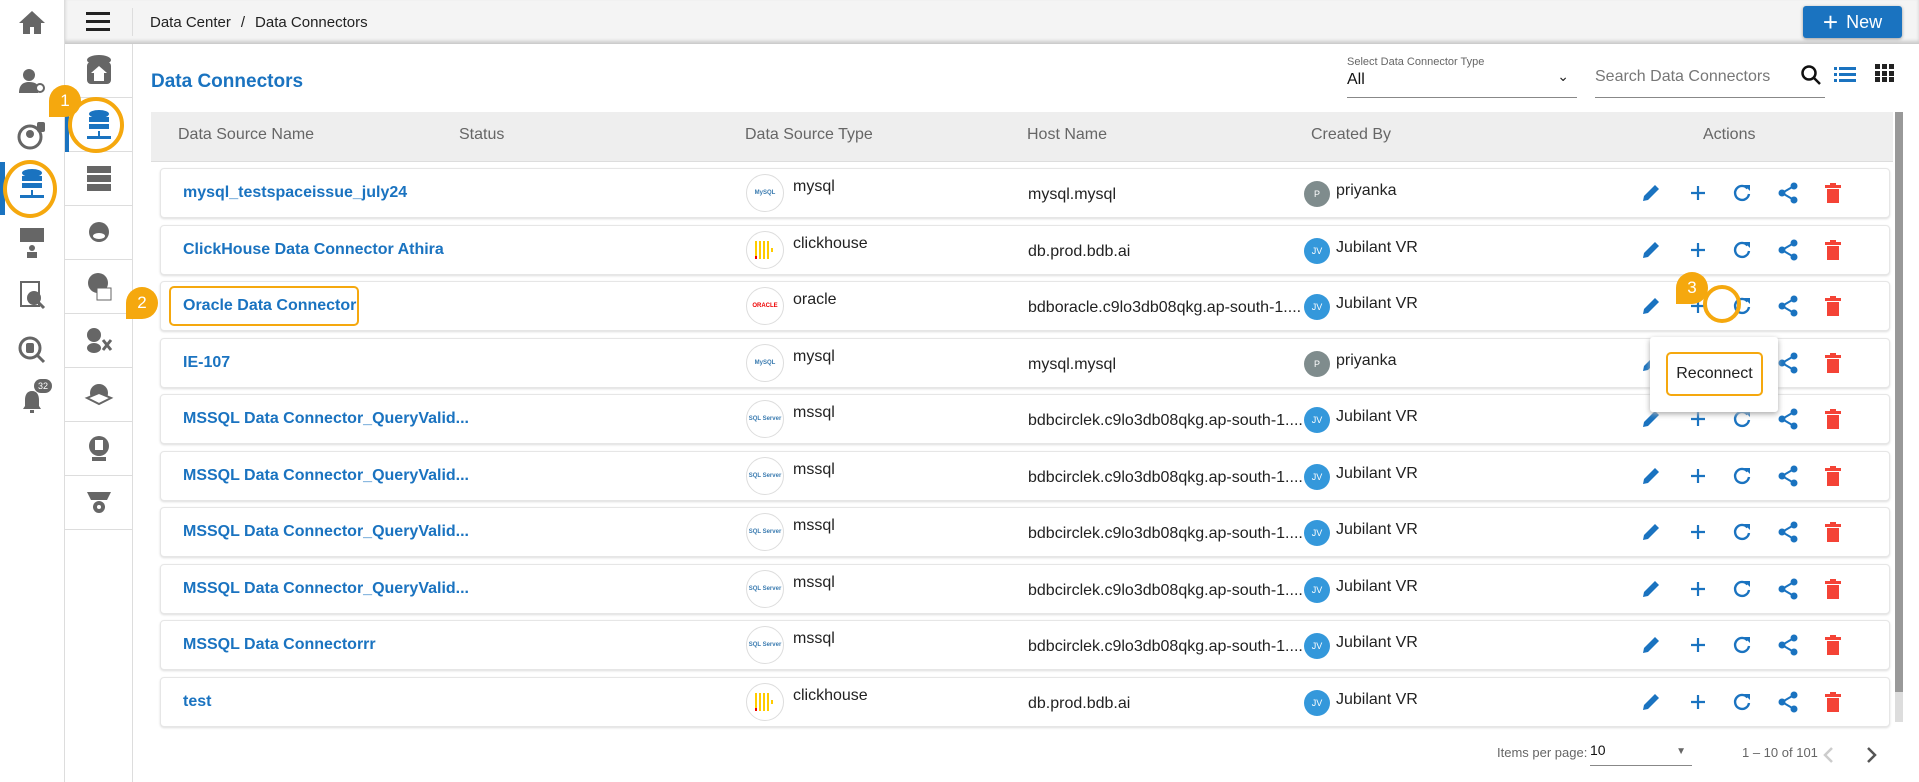 This screenshot has height=782, width=1919. I want to click on subnav-settings, so click(98, 503).